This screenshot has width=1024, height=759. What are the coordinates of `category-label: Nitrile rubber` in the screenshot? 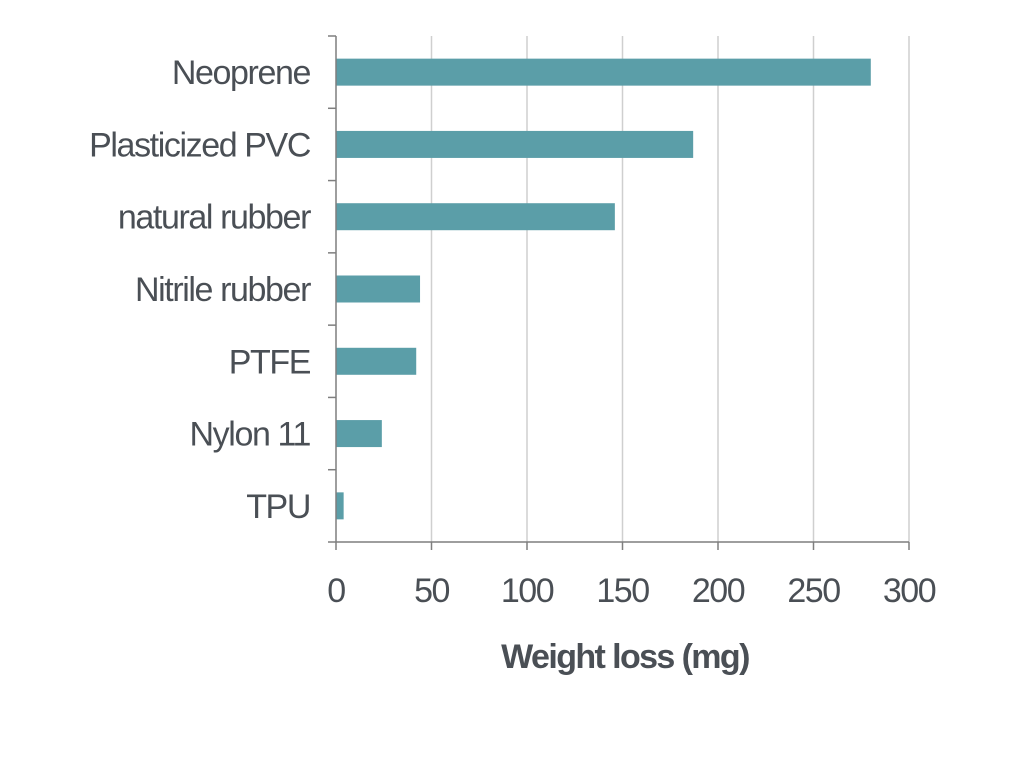 It's located at (223, 290).